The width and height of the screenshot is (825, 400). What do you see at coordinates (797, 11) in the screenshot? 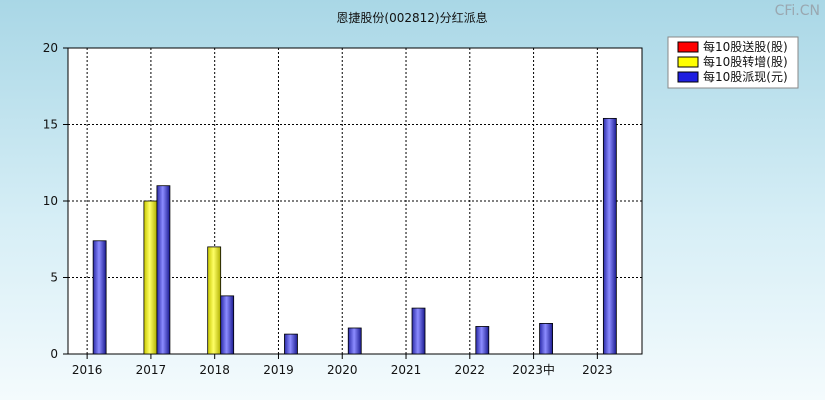
I see `watermark: CFi.CN` at bounding box center [797, 11].